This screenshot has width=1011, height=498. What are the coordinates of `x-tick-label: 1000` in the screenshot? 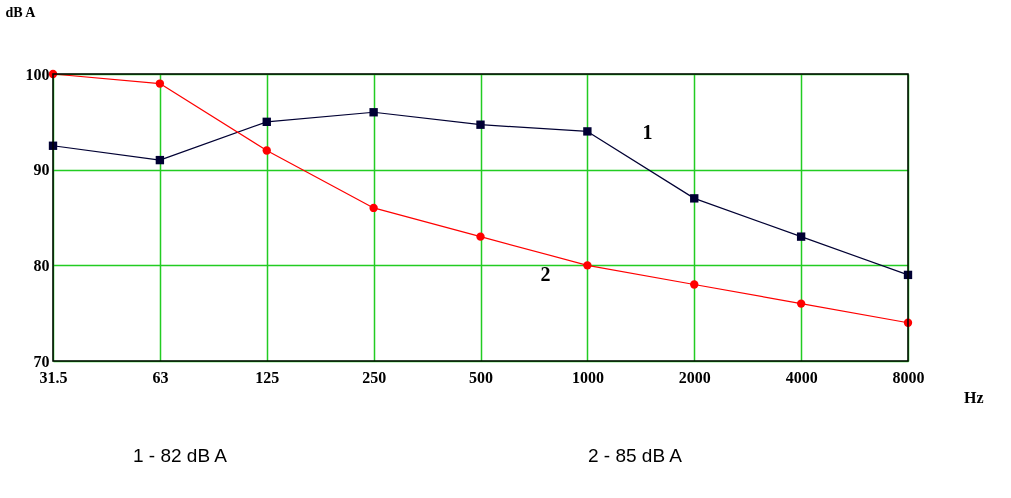 It's located at (587, 377).